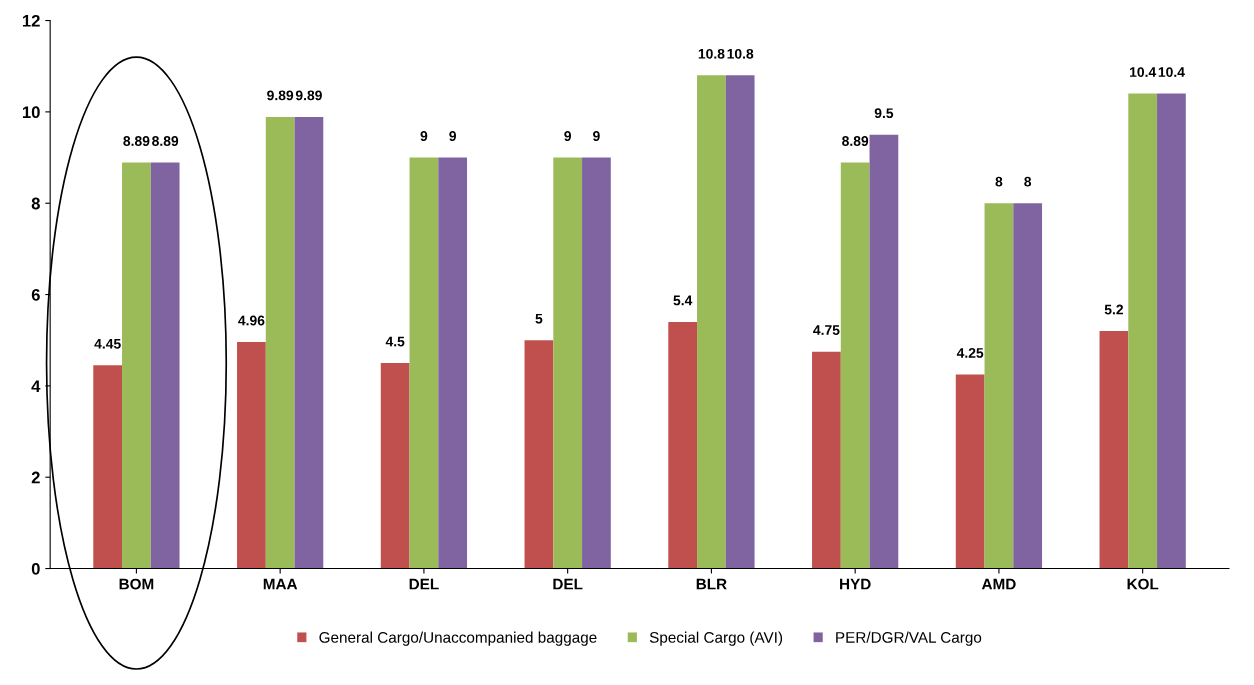 The width and height of the screenshot is (1254, 685). I want to click on x-tick-label: BLR, so click(711, 584).